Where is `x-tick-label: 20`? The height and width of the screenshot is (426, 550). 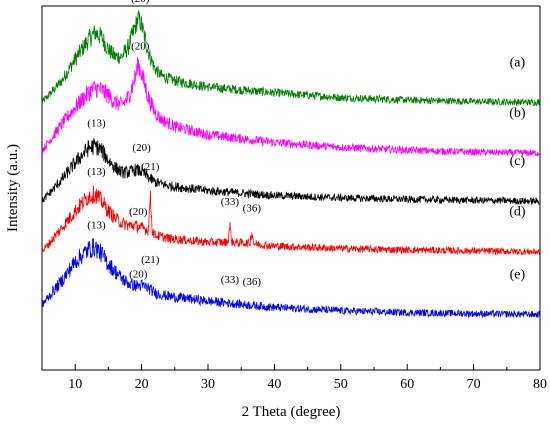 x-tick-label: 20 is located at coordinates (142, 384).